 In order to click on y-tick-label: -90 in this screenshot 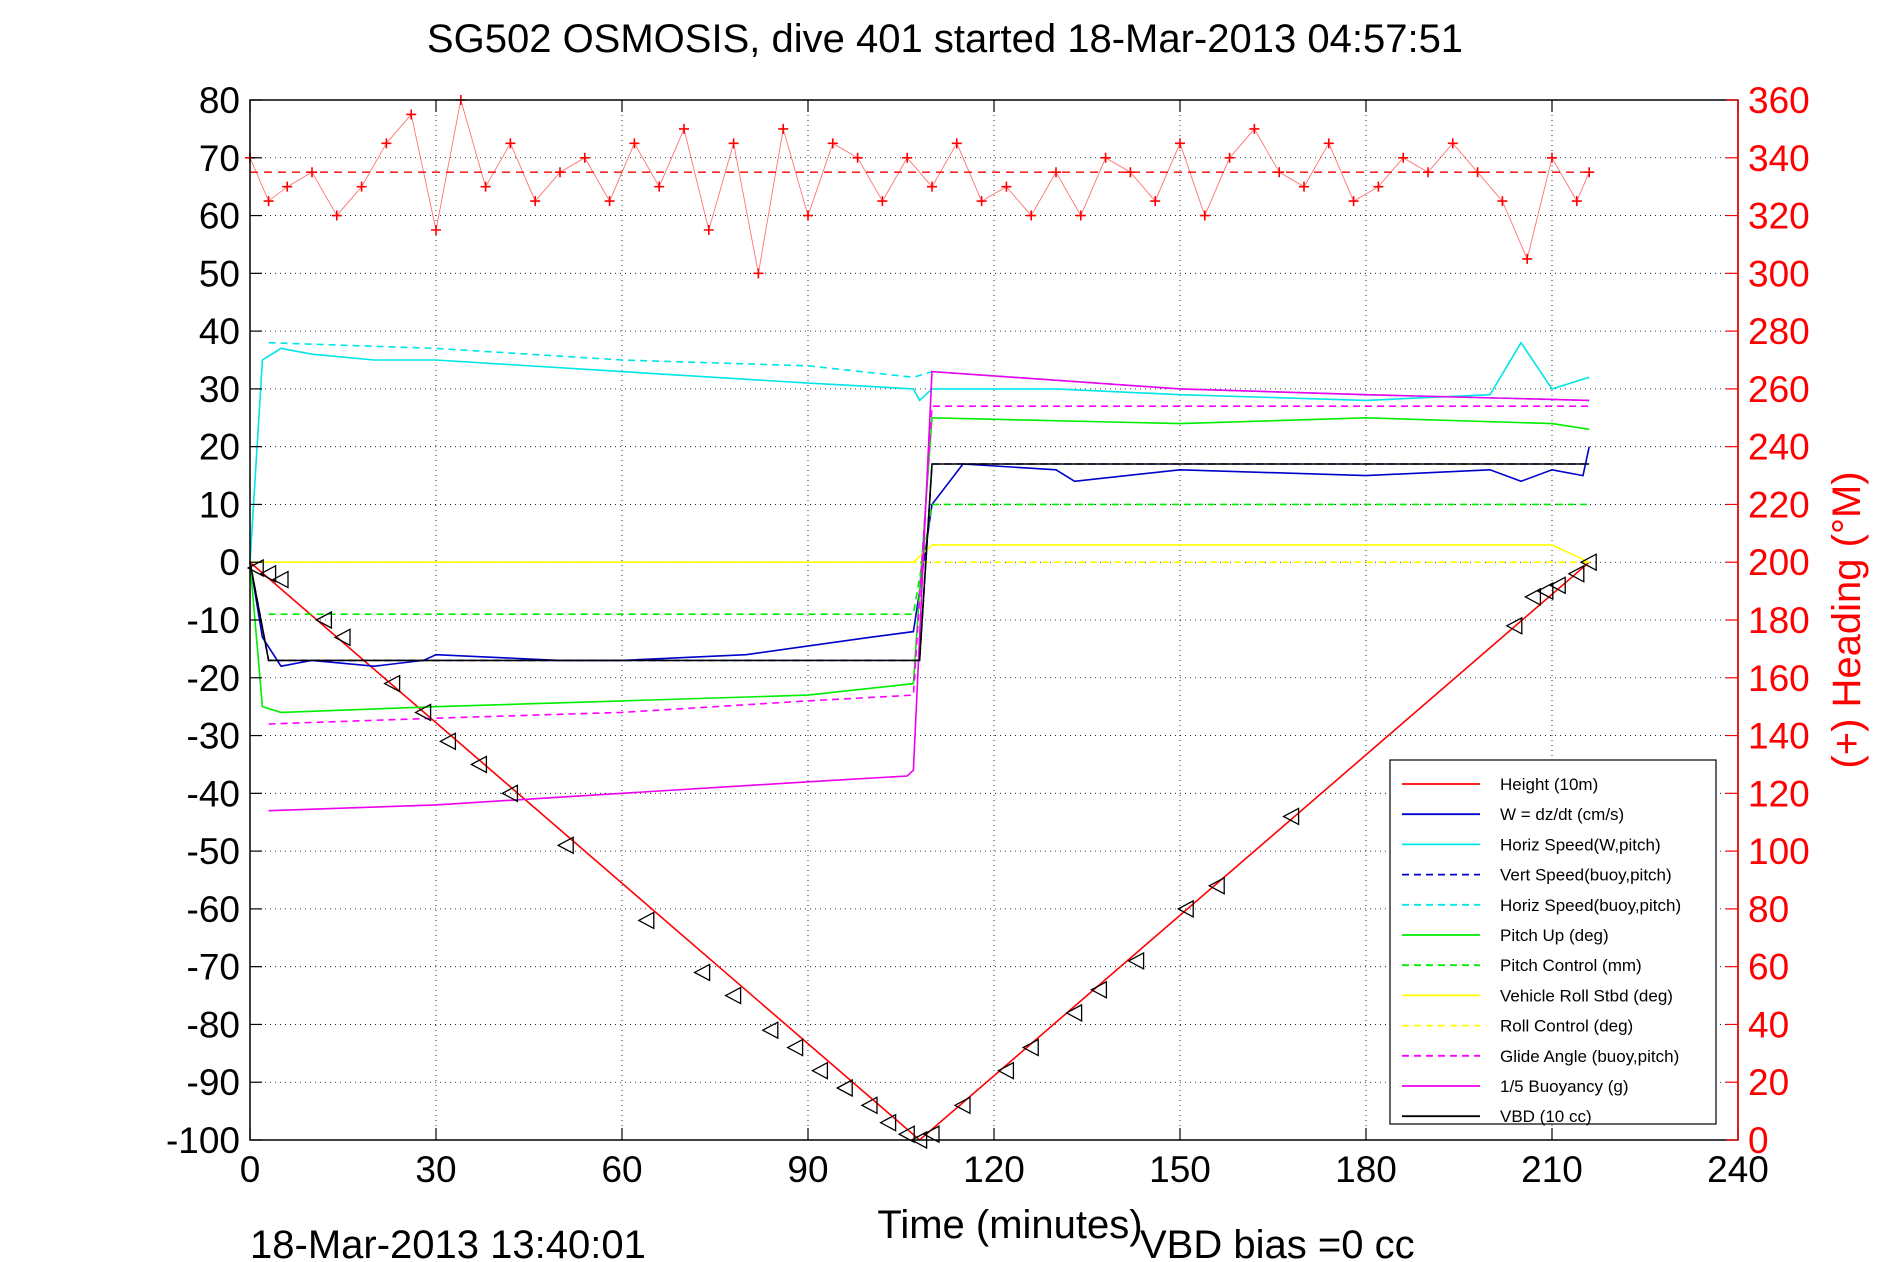, I will do `click(213, 1082)`.